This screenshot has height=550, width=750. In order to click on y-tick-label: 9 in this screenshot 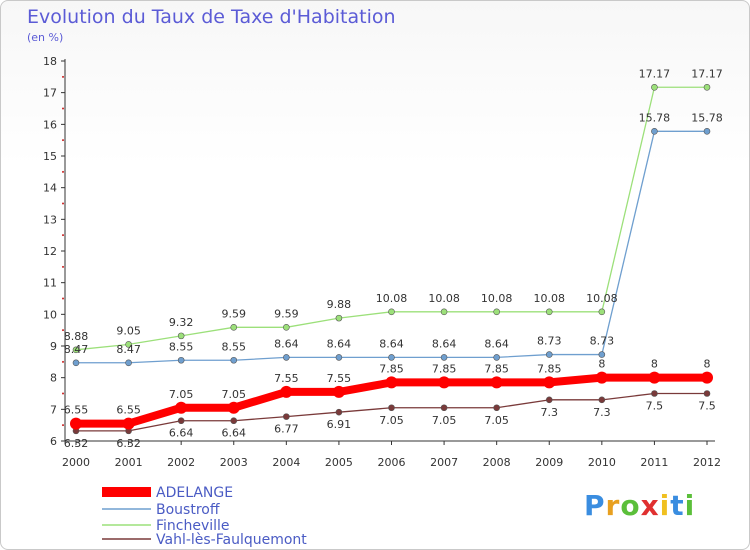, I will do `click(53, 346)`.